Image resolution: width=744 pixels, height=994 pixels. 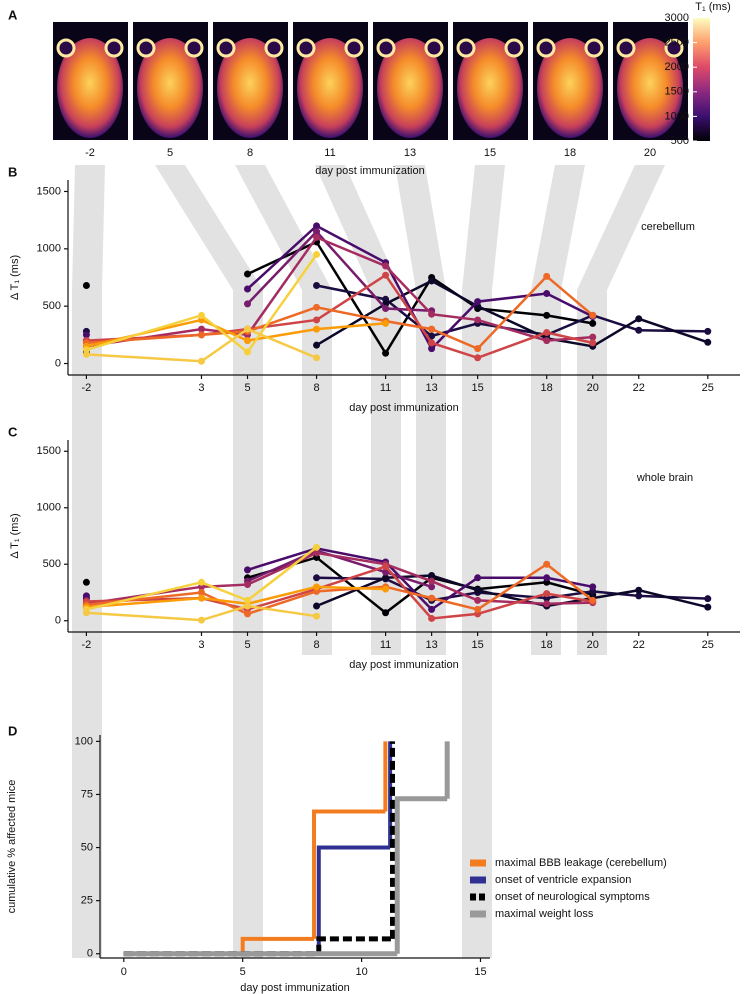 I want to click on x-tick-label: 18, so click(x=547, y=388).